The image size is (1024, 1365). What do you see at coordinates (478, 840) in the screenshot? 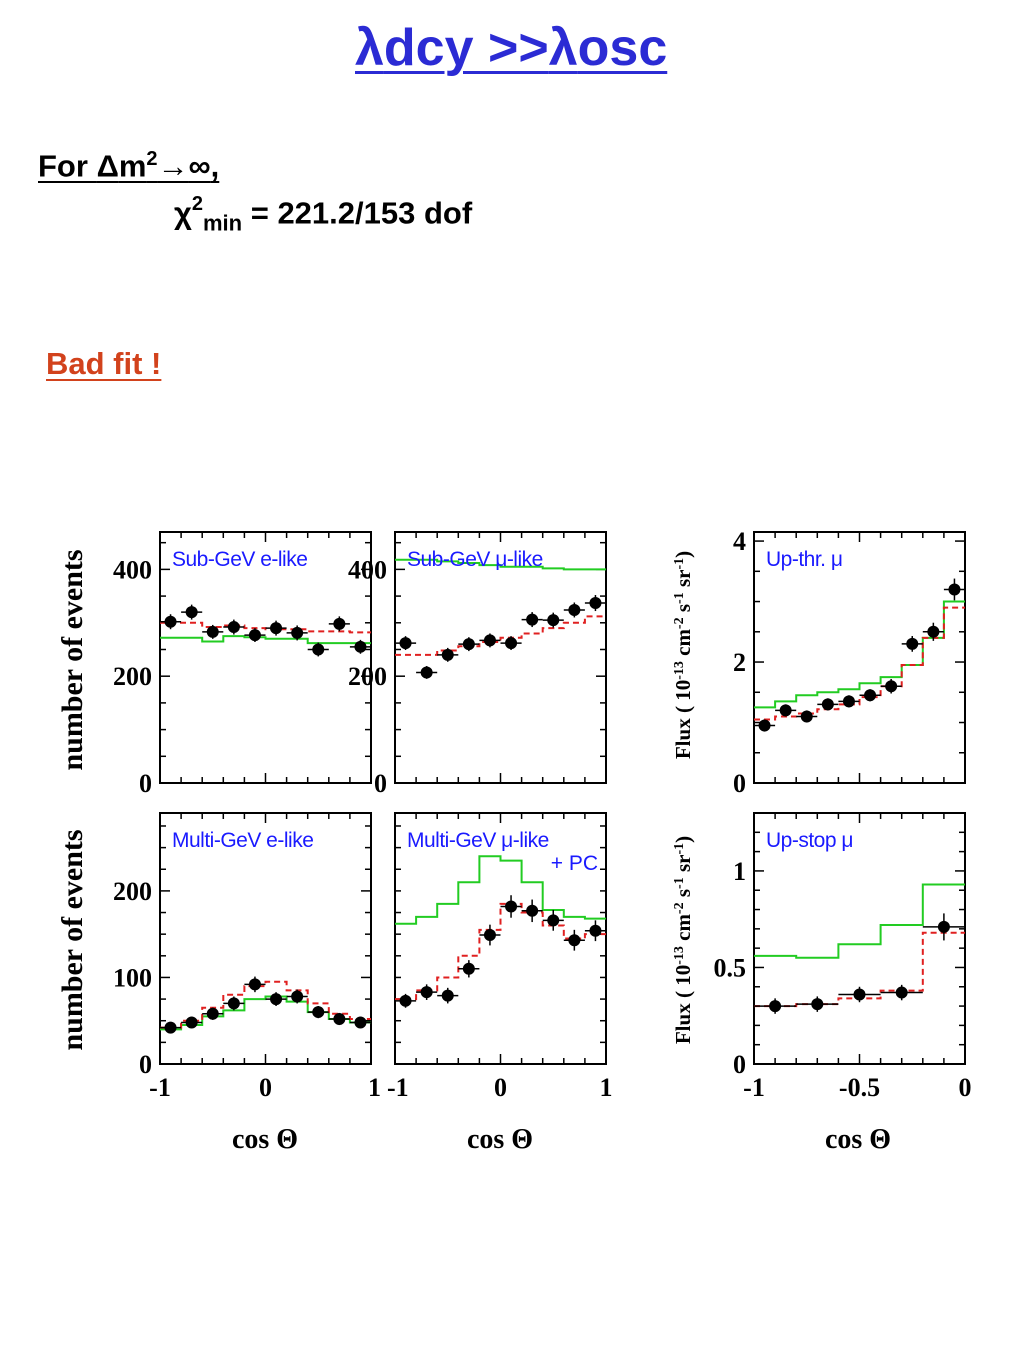
I see `panel-label: Multi-GeV μ-like` at bounding box center [478, 840].